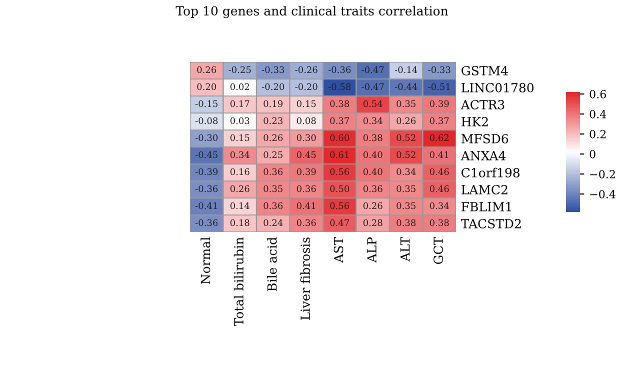  What do you see at coordinates (240, 222) in the screenshot?
I see `data-label: 0.18` at bounding box center [240, 222].